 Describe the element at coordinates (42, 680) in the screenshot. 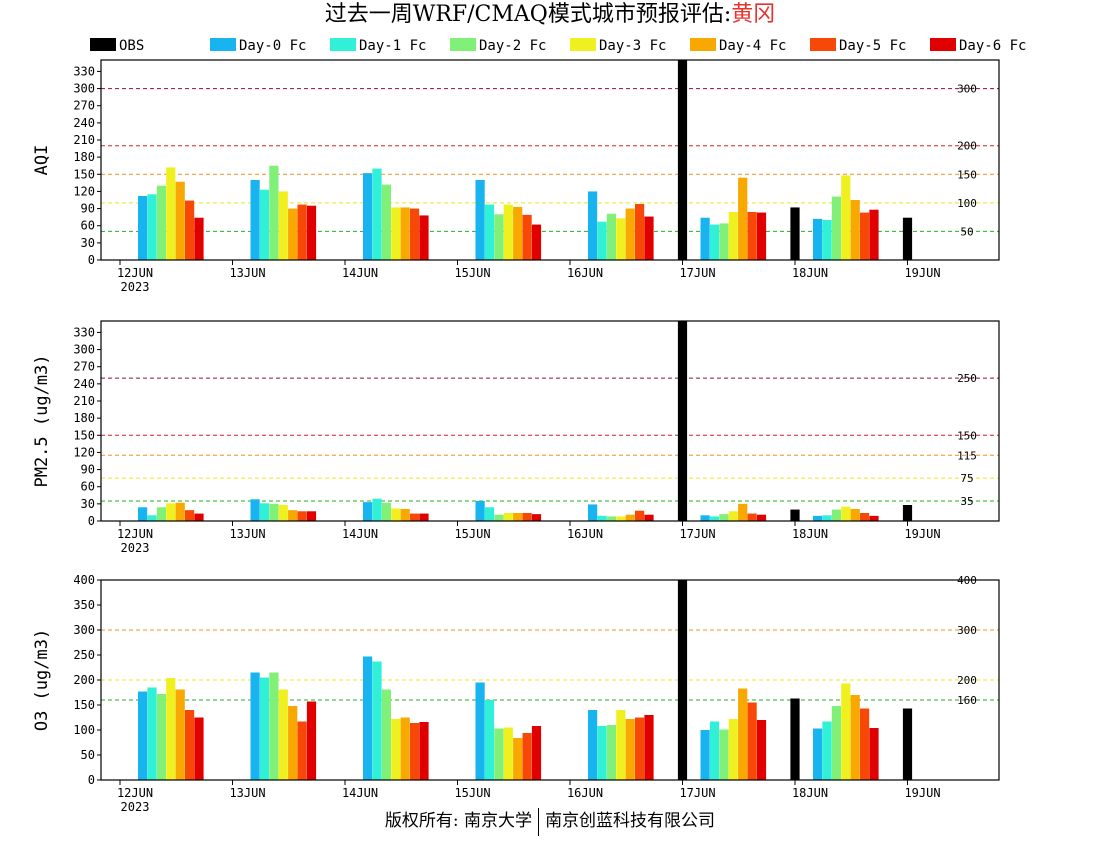

I see `y-axis-label: O3 (ug/m3)` at that location.